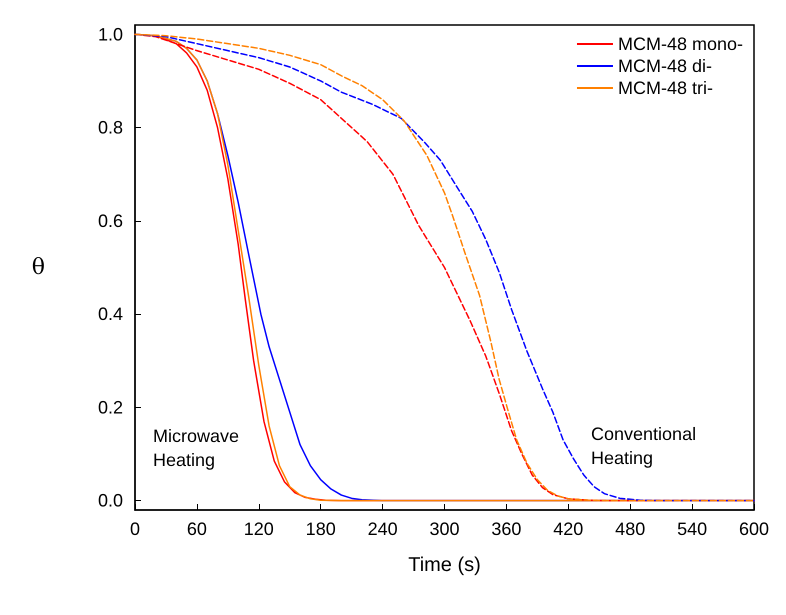 The width and height of the screenshot is (786, 615). What do you see at coordinates (383, 529) in the screenshot?
I see `x-tick-label: 240` at bounding box center [383, 529].